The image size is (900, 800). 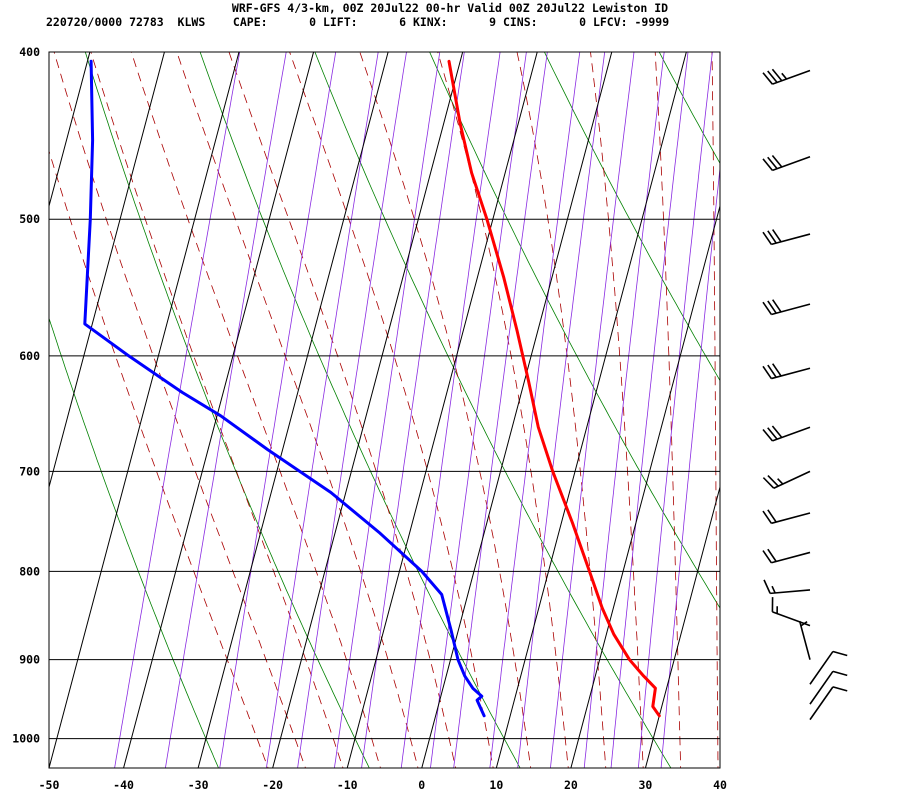 What do you see at coordinates (272, 785) in the screenshot?
I see `temperature-tick-label: -20` at bounding box center [272, 785].